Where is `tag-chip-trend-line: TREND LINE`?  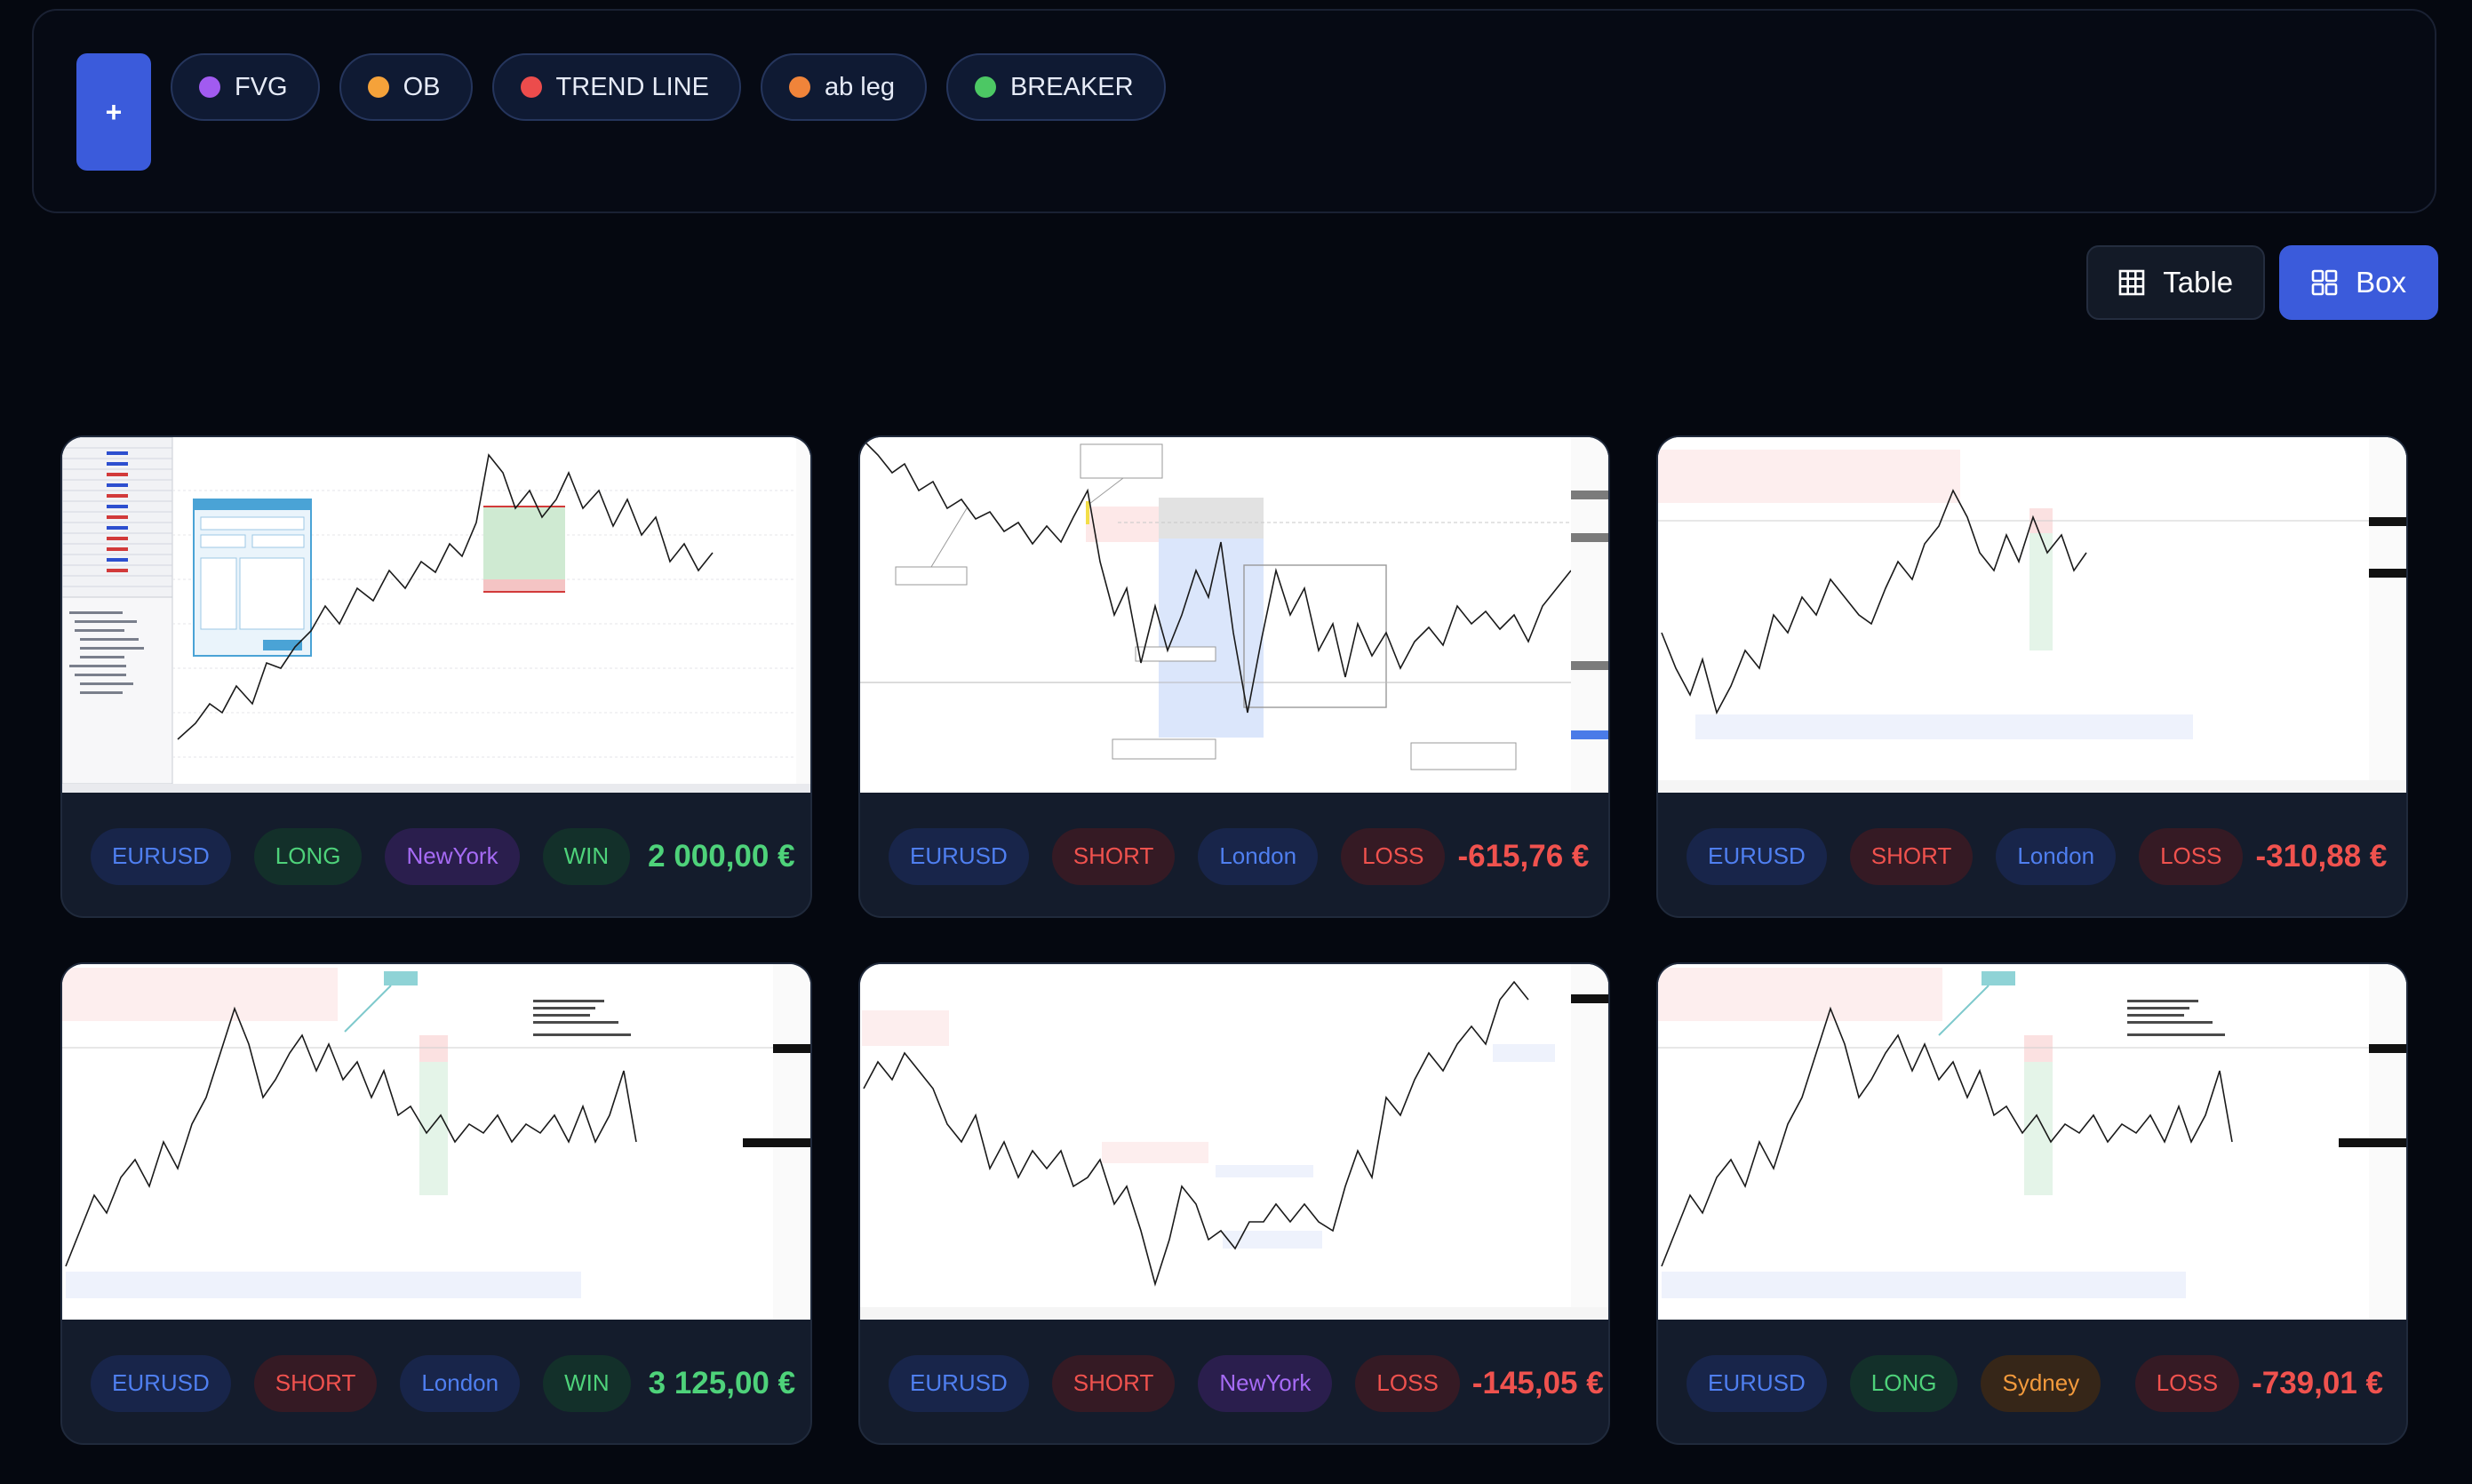
tag-chip-trend-line: TREND LINE is located at coordinates (616, 87).